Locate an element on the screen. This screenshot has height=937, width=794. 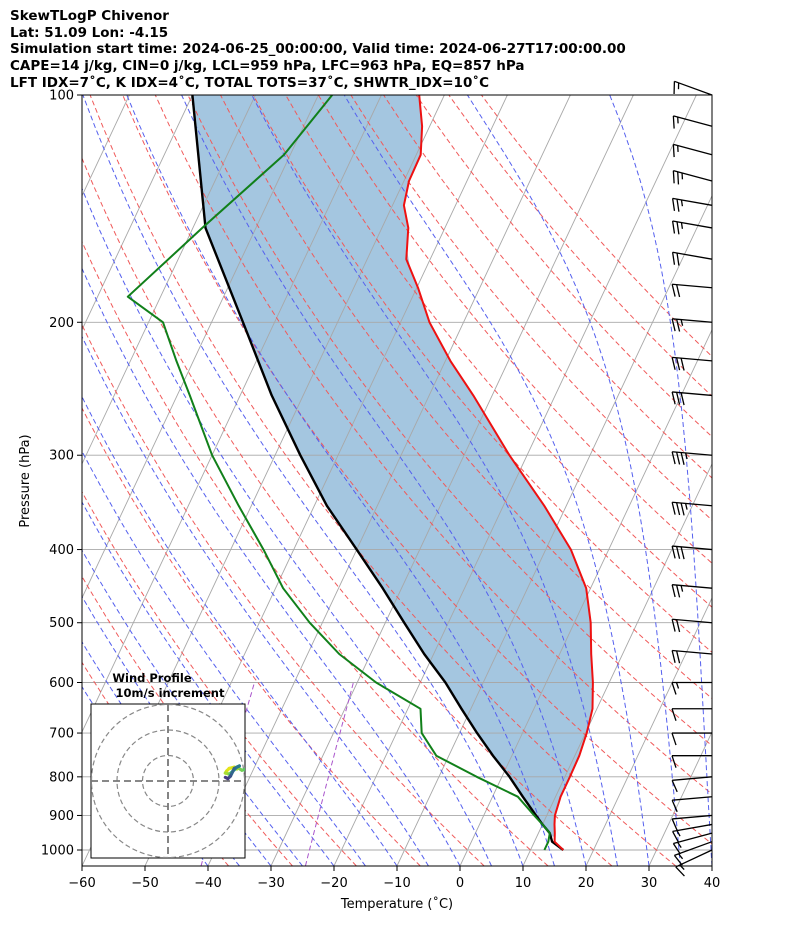
y-tick-label: 600 is located at coordinates (61, 683).